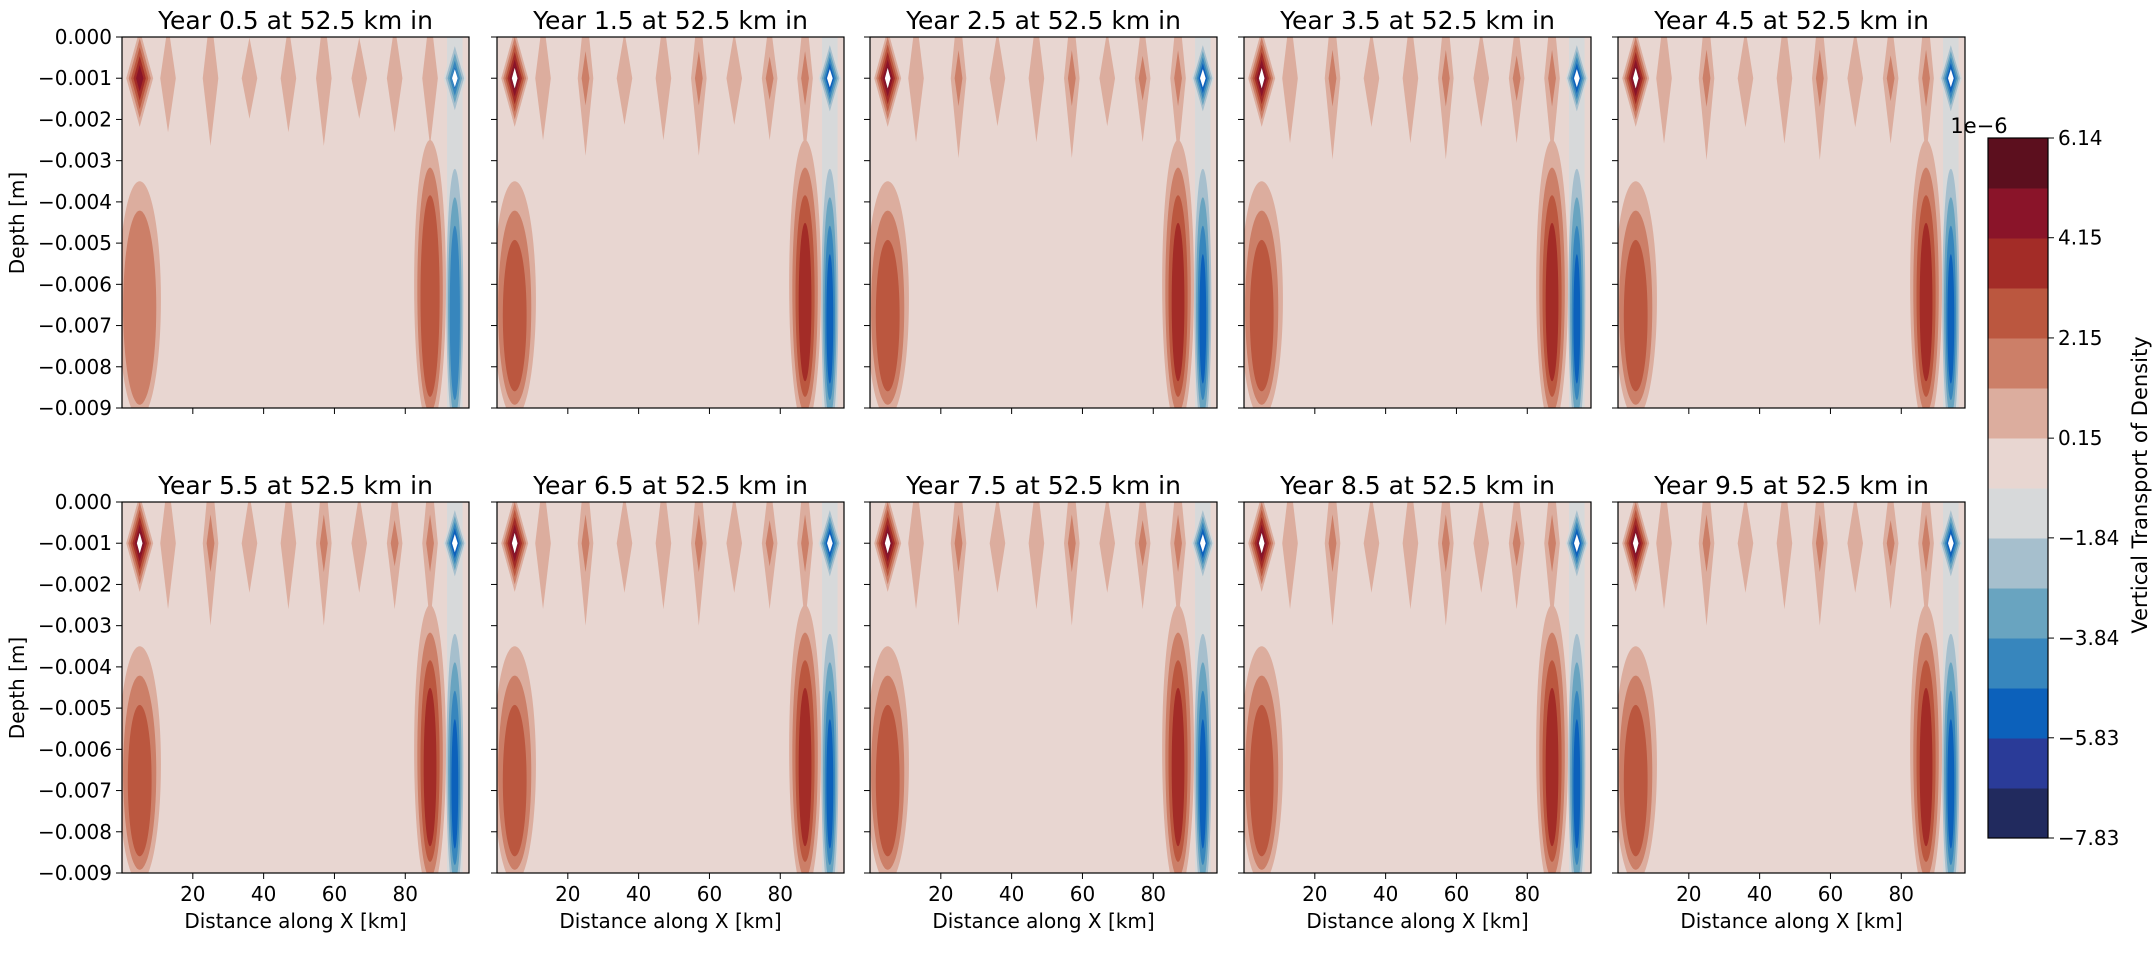 The width and height of the screenshot is (2156, 975). I want to click on colorbar-tick-label: −7.83, so click(2088, 838).